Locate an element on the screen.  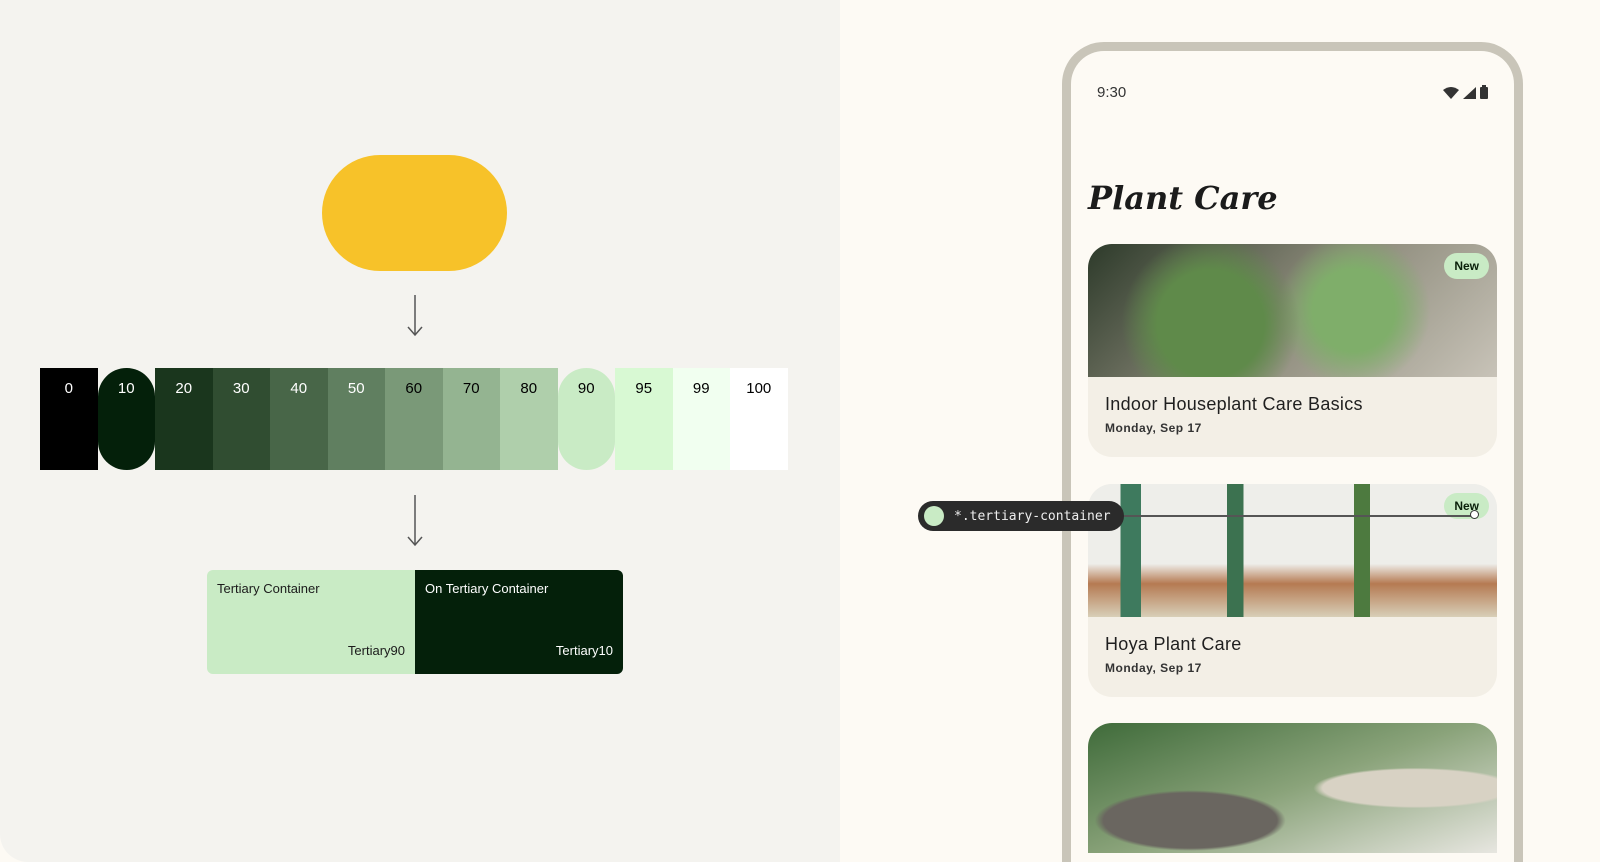
role-tone: Tertiary10 is located at coordinates (584, 650).